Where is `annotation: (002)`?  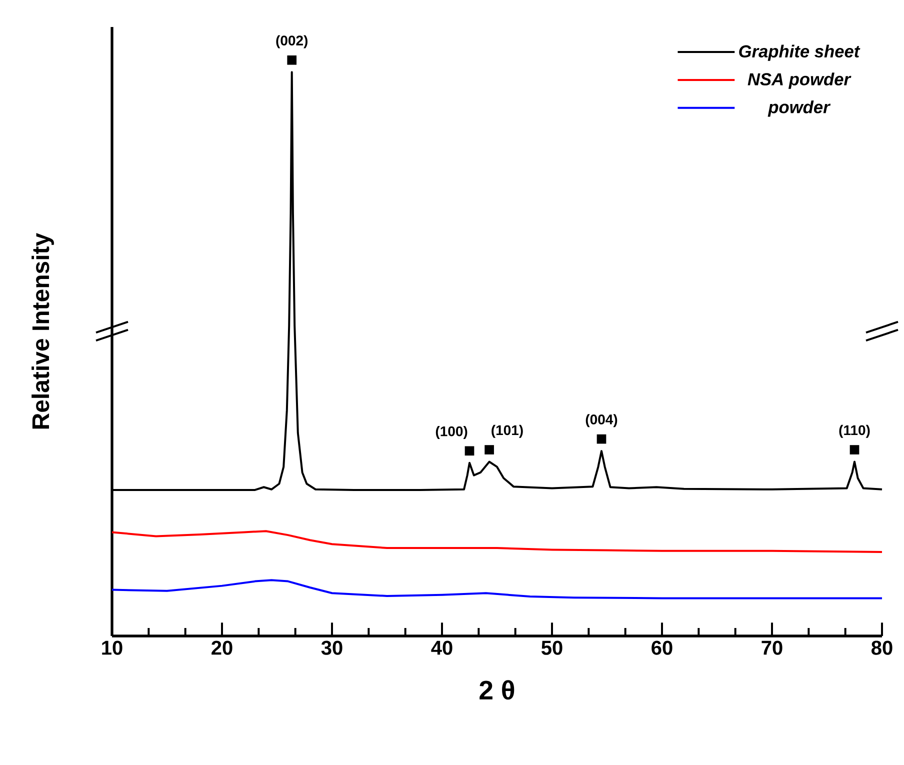
annotation: (002) is located at coordinates (292, 41).